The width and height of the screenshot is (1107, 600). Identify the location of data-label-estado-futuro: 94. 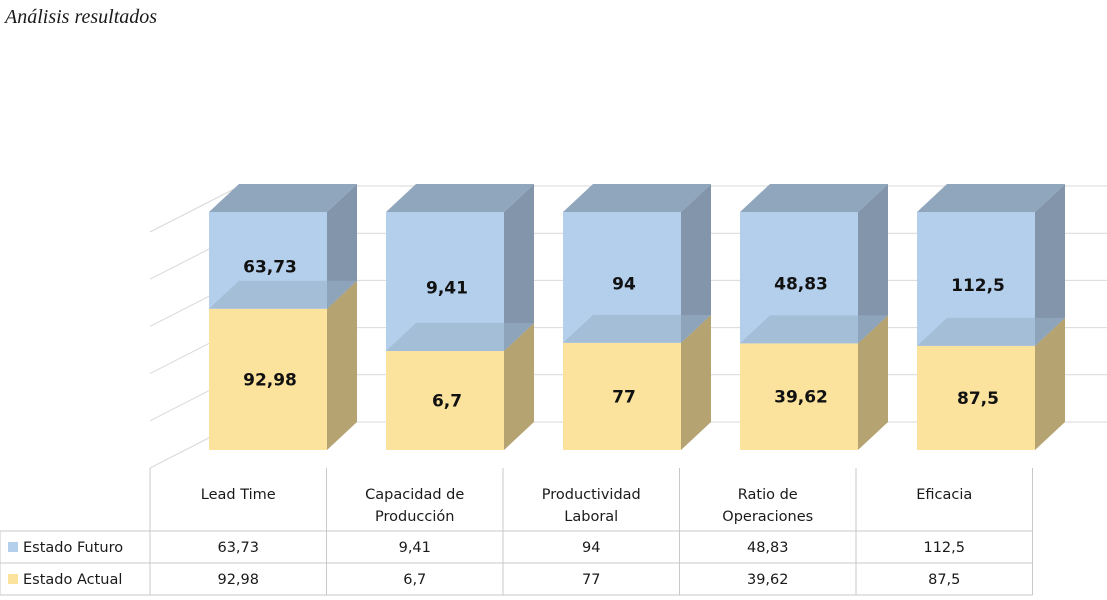
(624, 284).